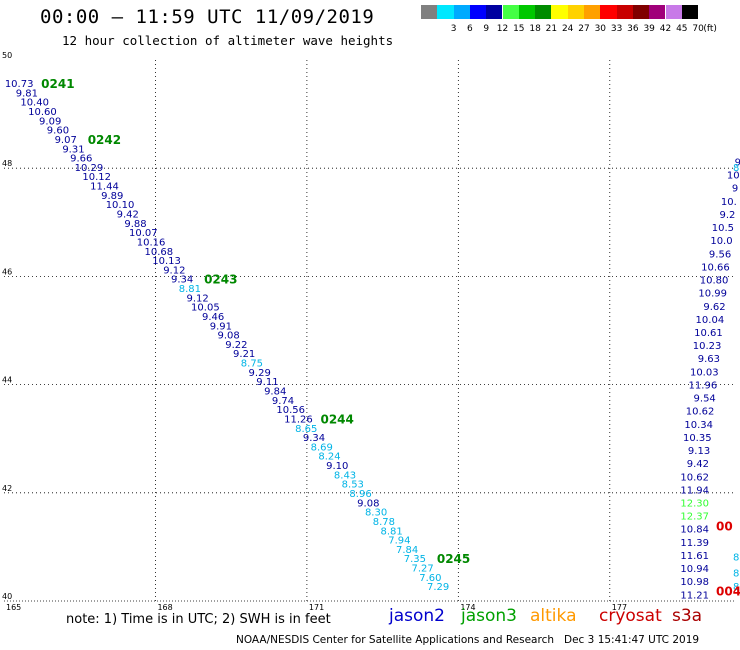 This screenshot has height=650, width=740. Describe the element at coordinates (42, 112) in the screenshot. I see `wave-height-label: 10.60` at that location.